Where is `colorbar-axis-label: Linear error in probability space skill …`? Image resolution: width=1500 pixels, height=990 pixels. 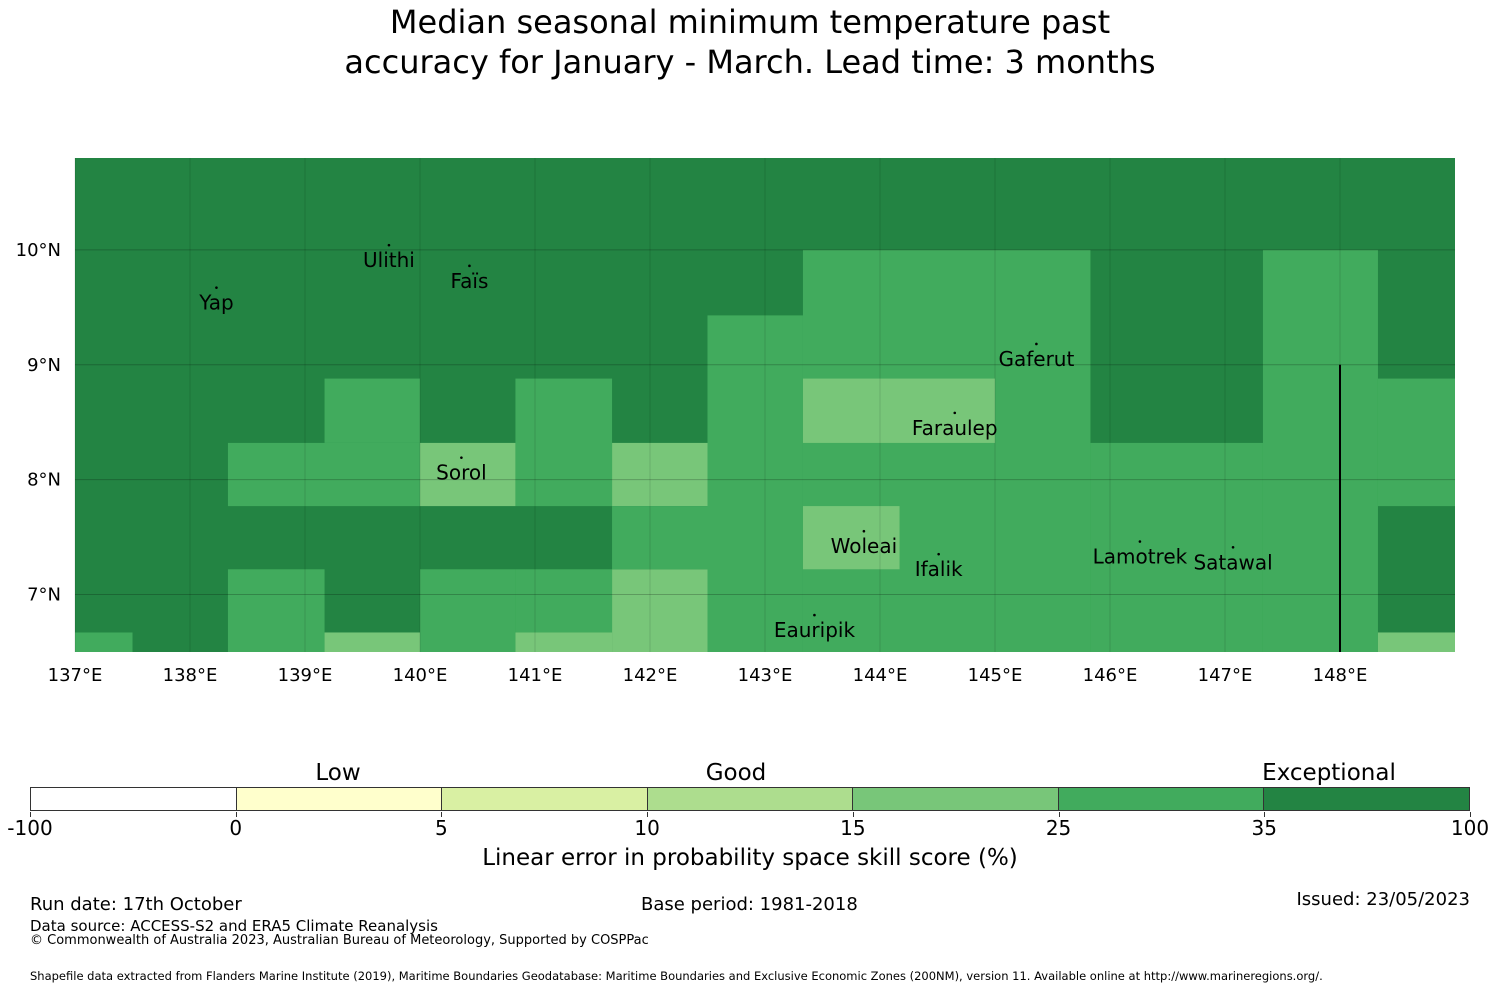
colorbar-axis-label: Linear error in probability space skill … is located at coordinates (750, 858).